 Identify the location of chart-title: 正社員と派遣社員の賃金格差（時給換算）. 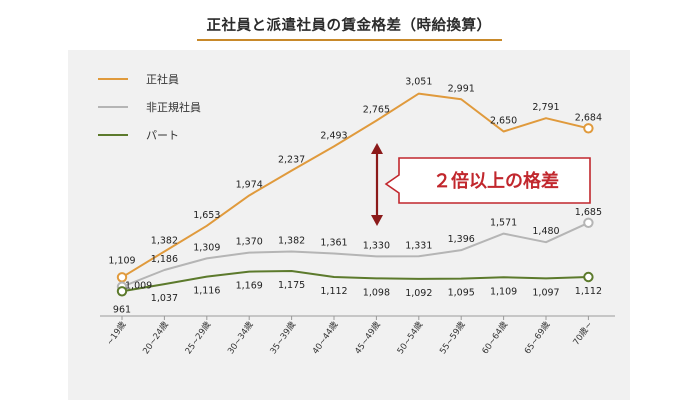
(349, 27).